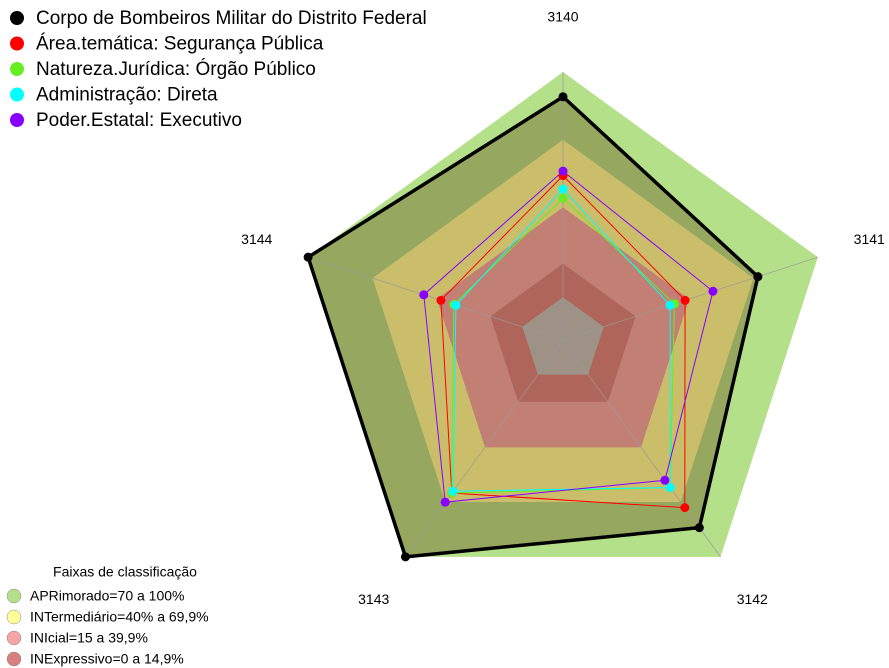  I want to click on category-label: 3141, so click(869, 239).